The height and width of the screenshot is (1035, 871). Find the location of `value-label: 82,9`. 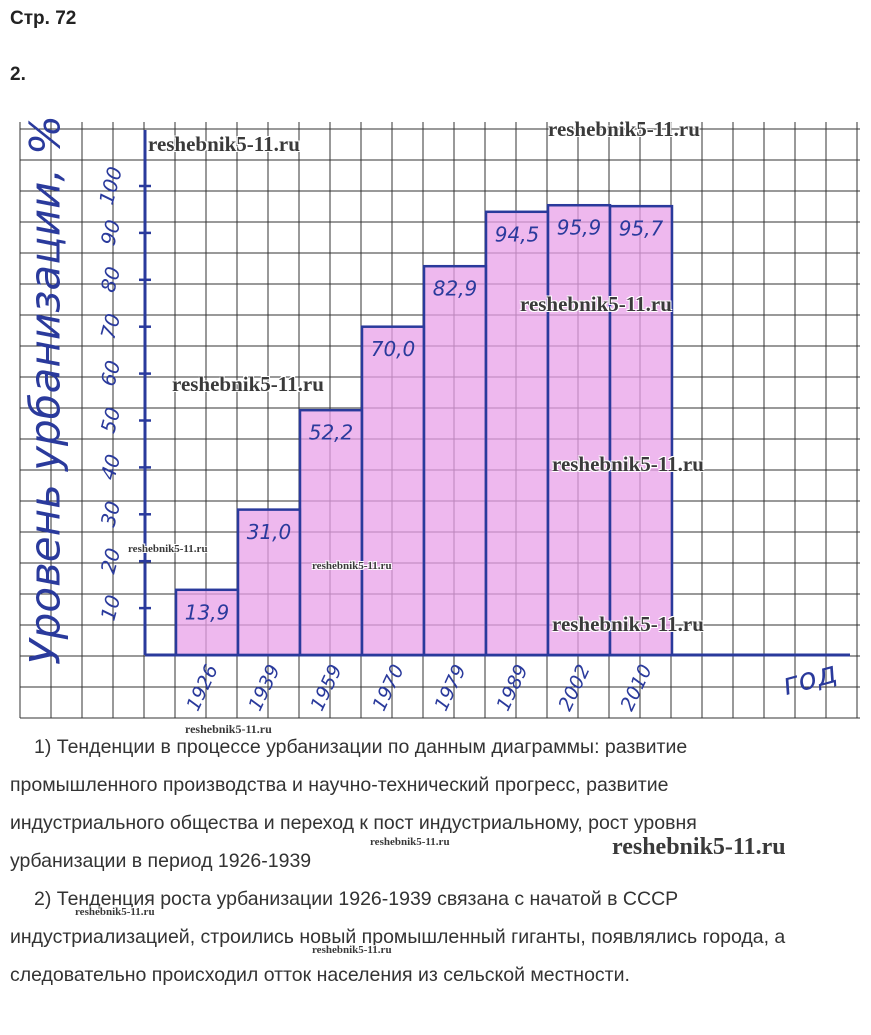

value-label: 82,9 is located at coordinates (455, 289).